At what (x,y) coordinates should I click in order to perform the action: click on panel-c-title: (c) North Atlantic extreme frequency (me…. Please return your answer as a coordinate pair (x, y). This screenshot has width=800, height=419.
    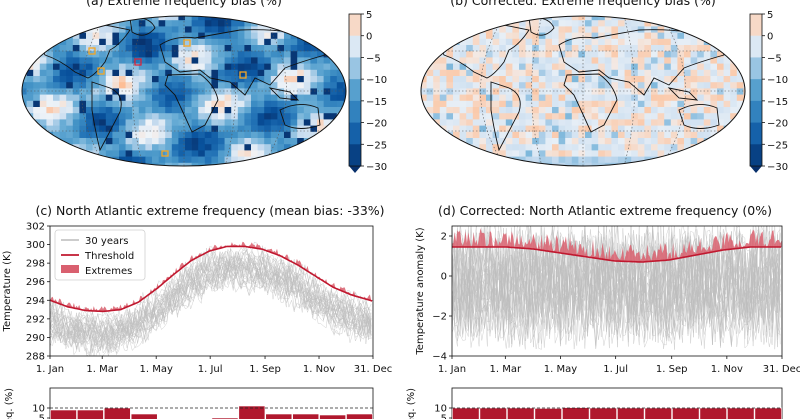
    Looking at the image, I should click on (209, 210).